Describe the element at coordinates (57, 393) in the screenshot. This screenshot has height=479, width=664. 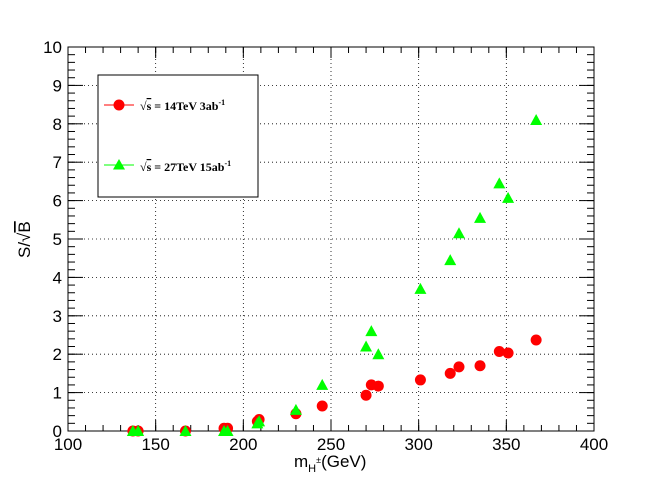
I see `y-tick-label: 1` at that location.